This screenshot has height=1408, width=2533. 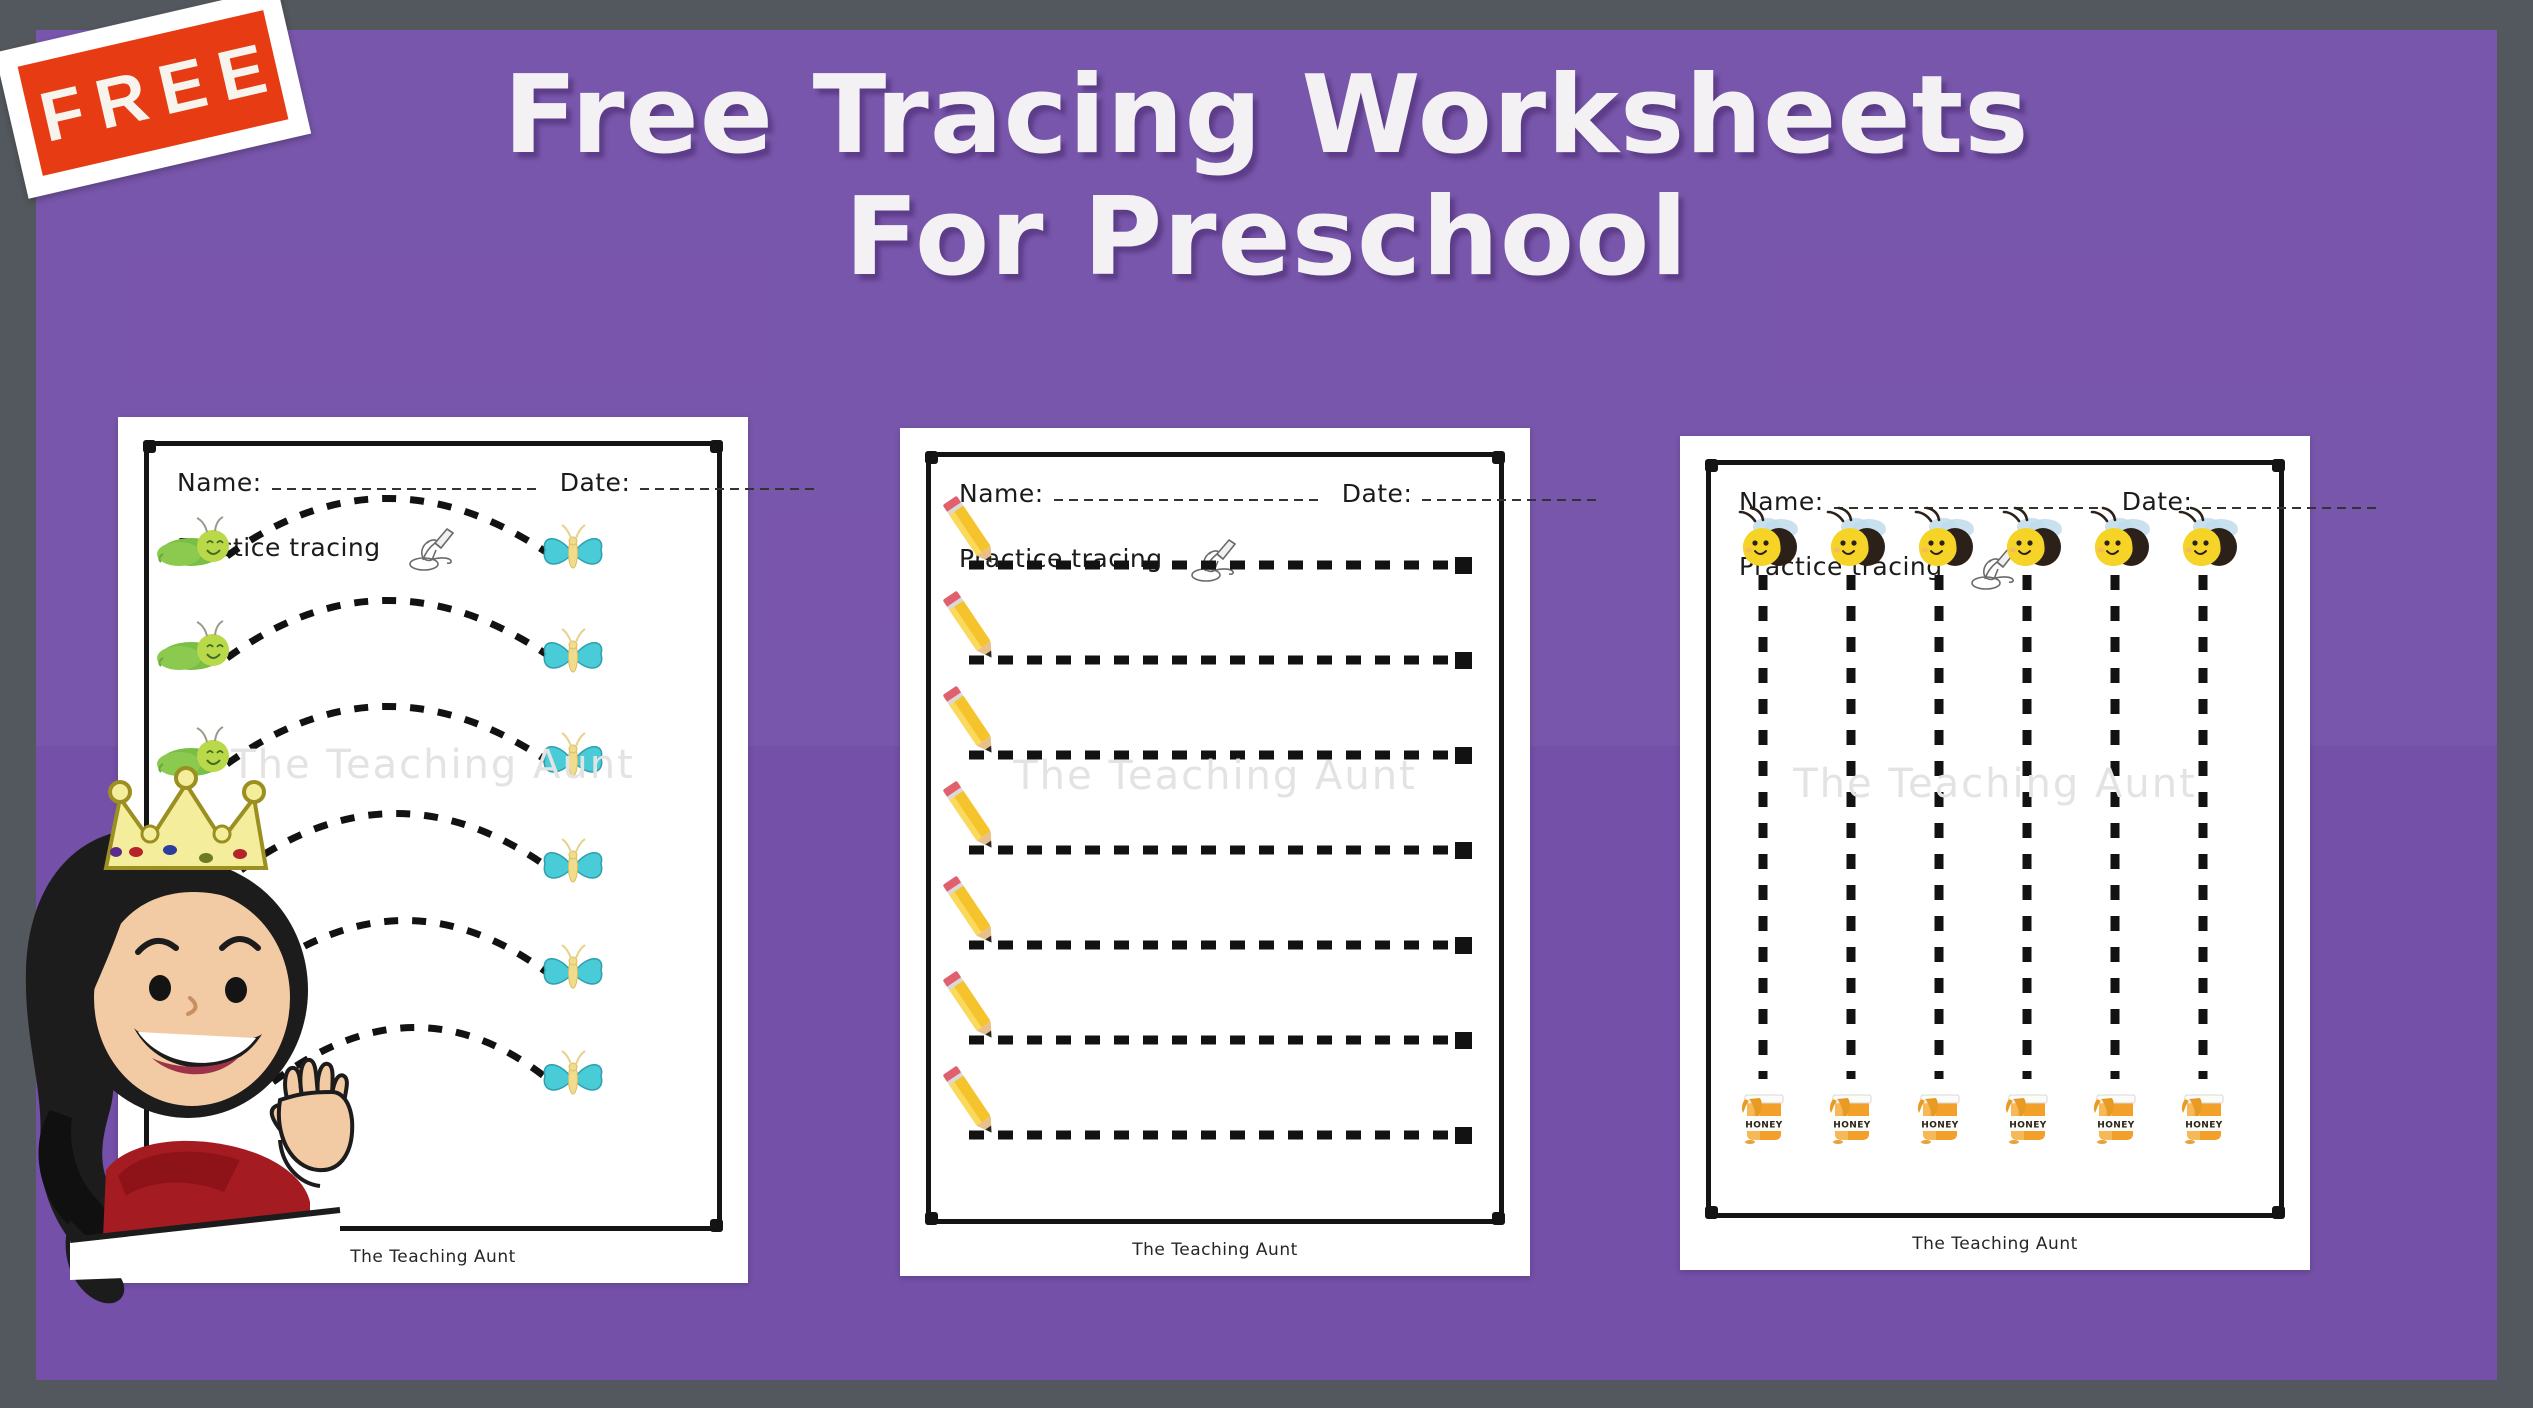 I want to click on free-badge-label: FREE, so click(x=159, y=91).